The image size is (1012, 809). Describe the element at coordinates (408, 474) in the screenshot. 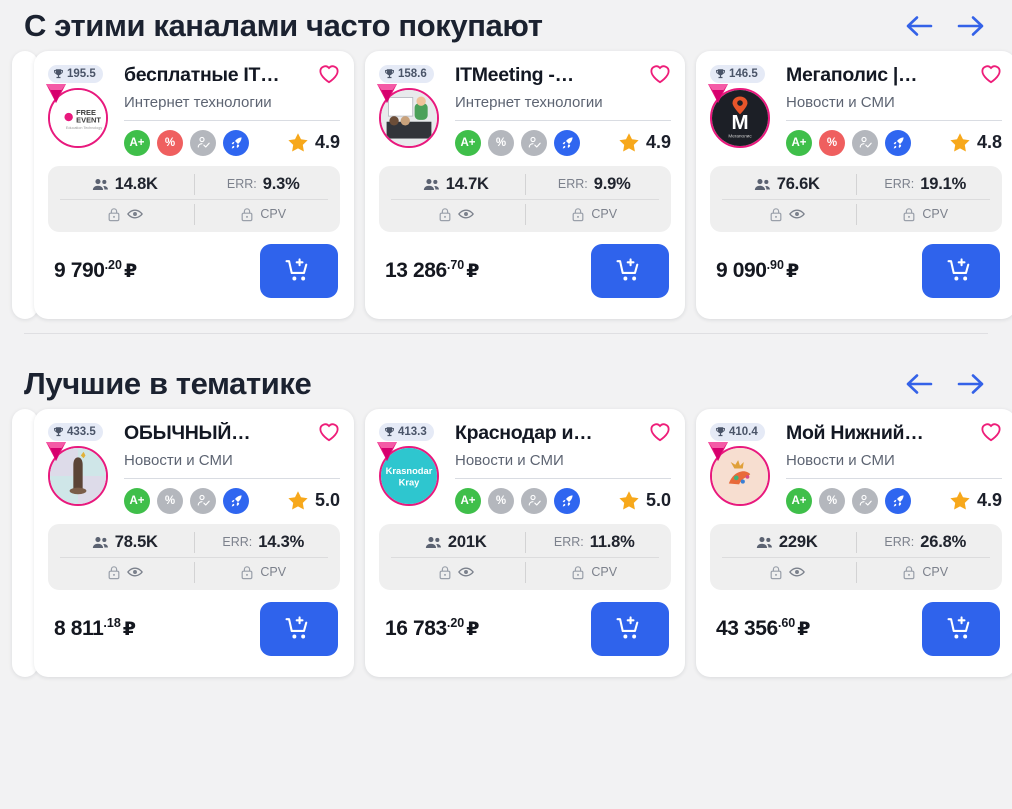

I see `avatar: Krasnodar Kray` at that location.